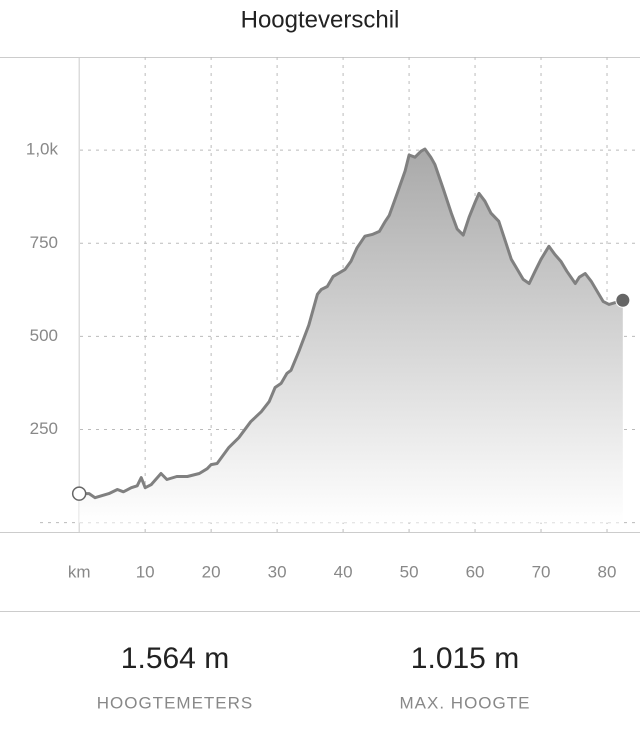 This screenshot has width=640, height=736. What do you see at coordinates (409, 571) in the screenshot?
I see `x-tick-label: 50` at bounding box center [409, 571].